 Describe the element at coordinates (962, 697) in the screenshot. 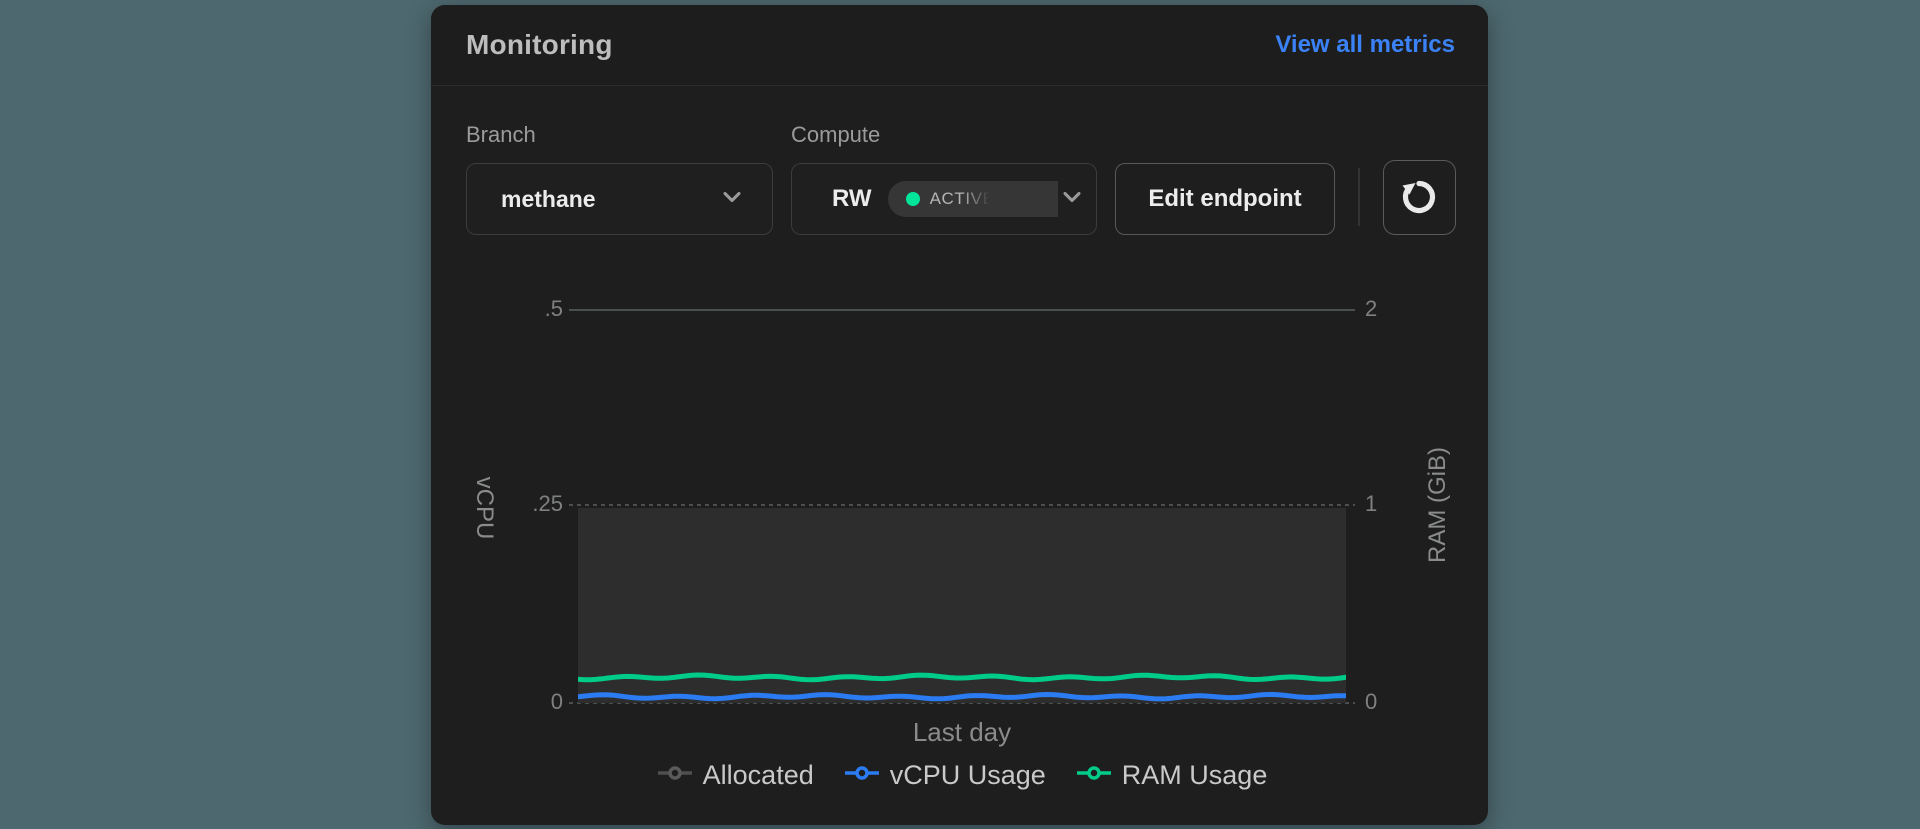

I see `vcpu-usage-line` at that location.